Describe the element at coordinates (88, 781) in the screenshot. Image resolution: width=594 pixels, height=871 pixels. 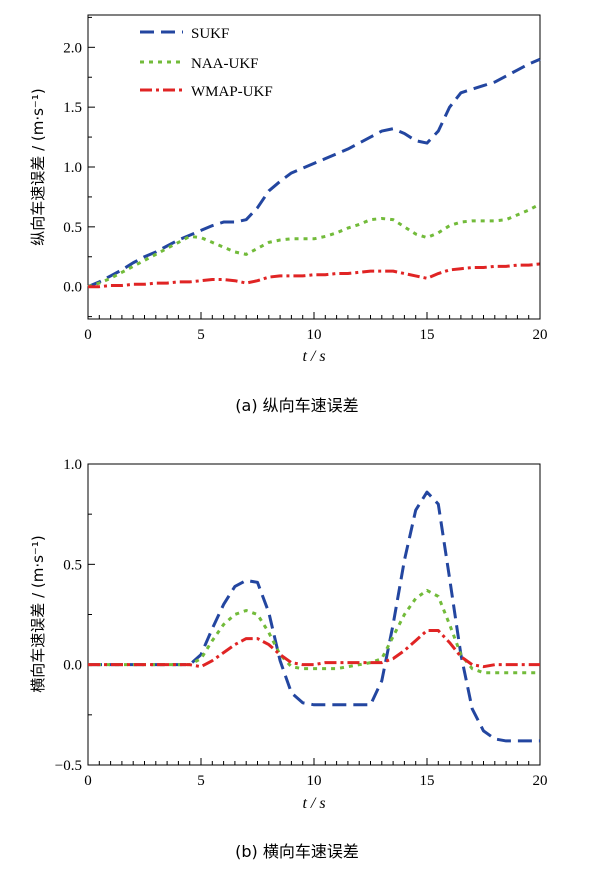
I see `chart-b-x-tick-label: 0` at that location.